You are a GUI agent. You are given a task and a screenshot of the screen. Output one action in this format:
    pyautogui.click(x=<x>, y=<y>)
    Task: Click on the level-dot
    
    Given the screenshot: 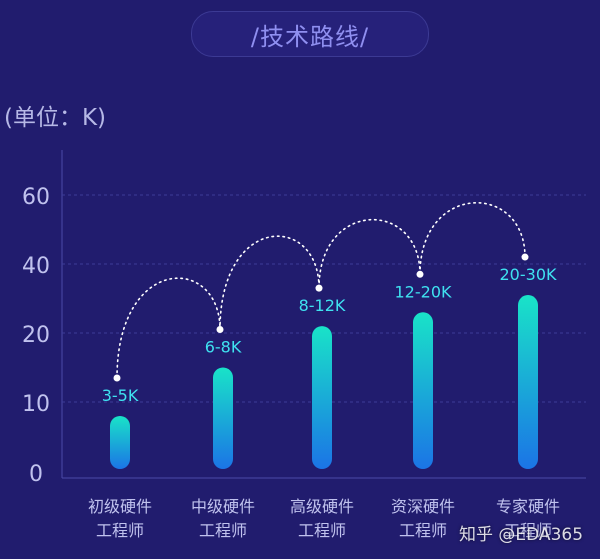 What is the action you would take?
    pyautogui.click(x=525, y=257)
    